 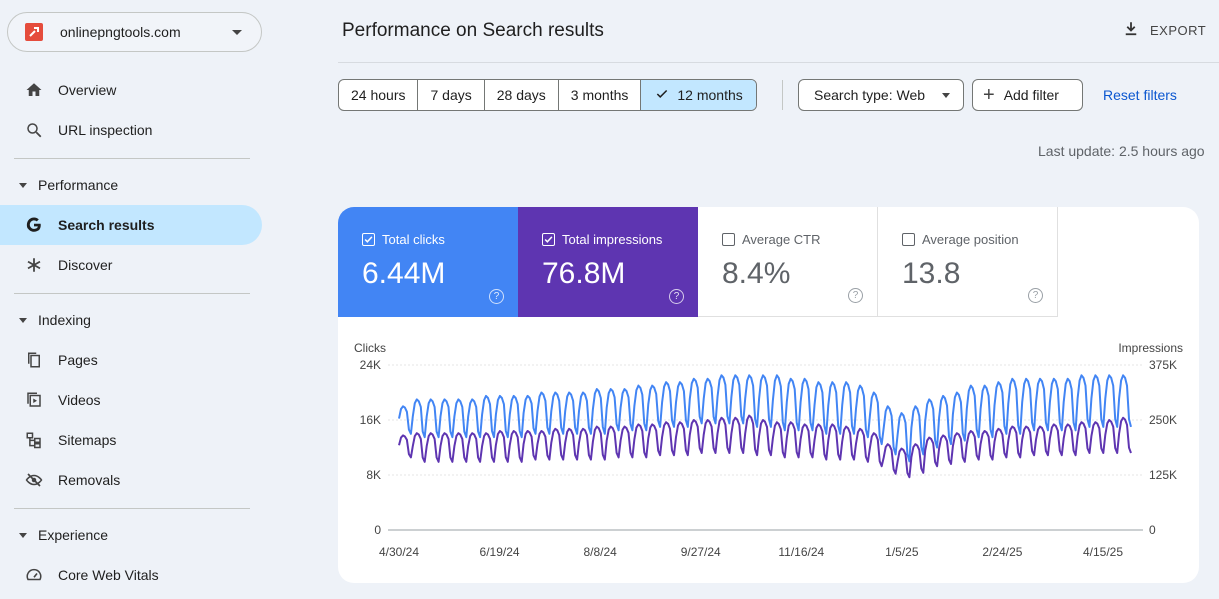 I want to click on x-tick-label: 4/15/25, so click(x=1103, y=552).